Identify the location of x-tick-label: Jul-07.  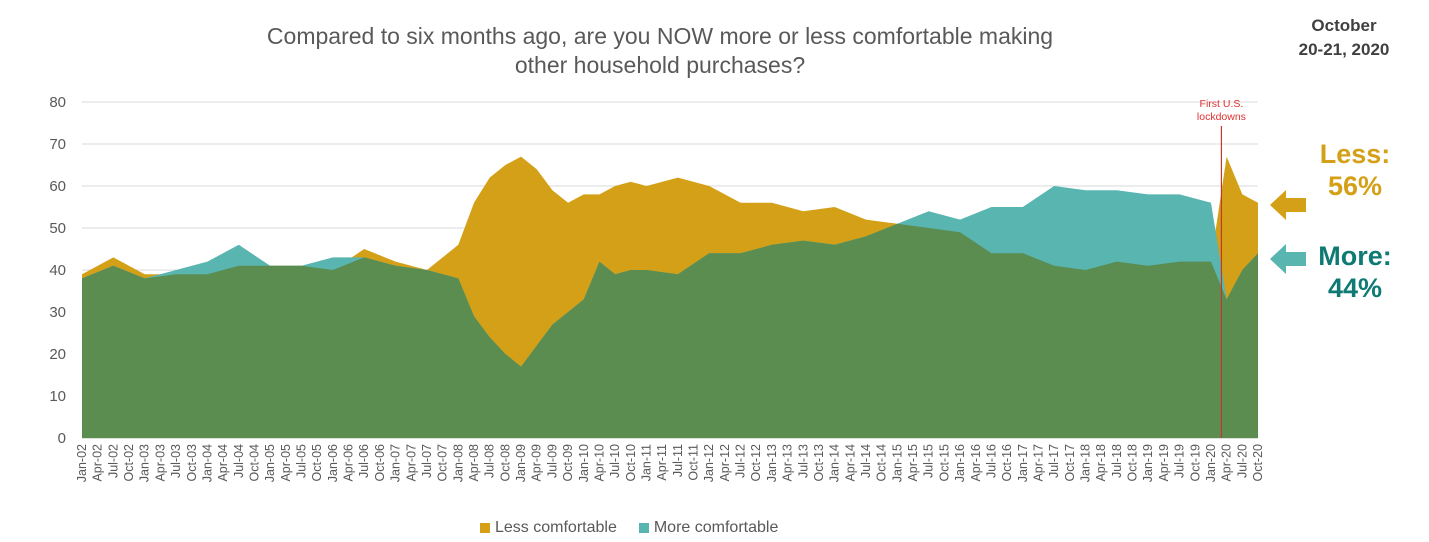
(427, 461).